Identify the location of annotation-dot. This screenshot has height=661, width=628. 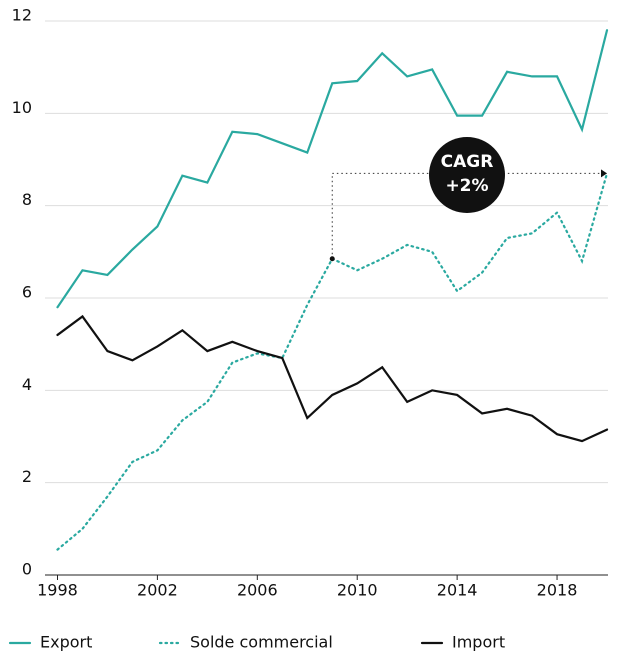
(332, 259).